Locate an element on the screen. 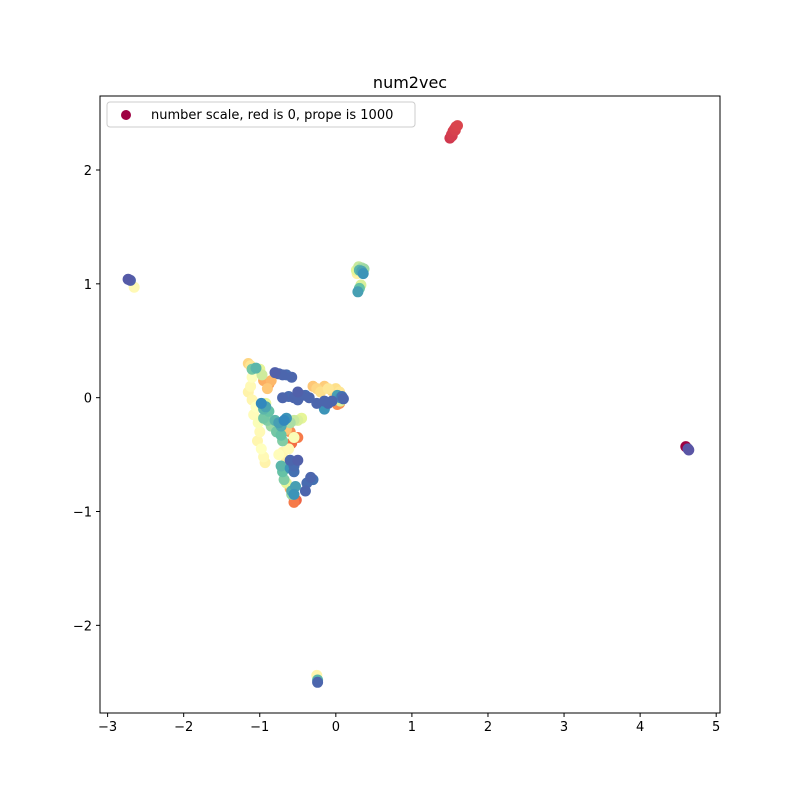  x-tick-label: 0 is located at coordinates (336, 727).